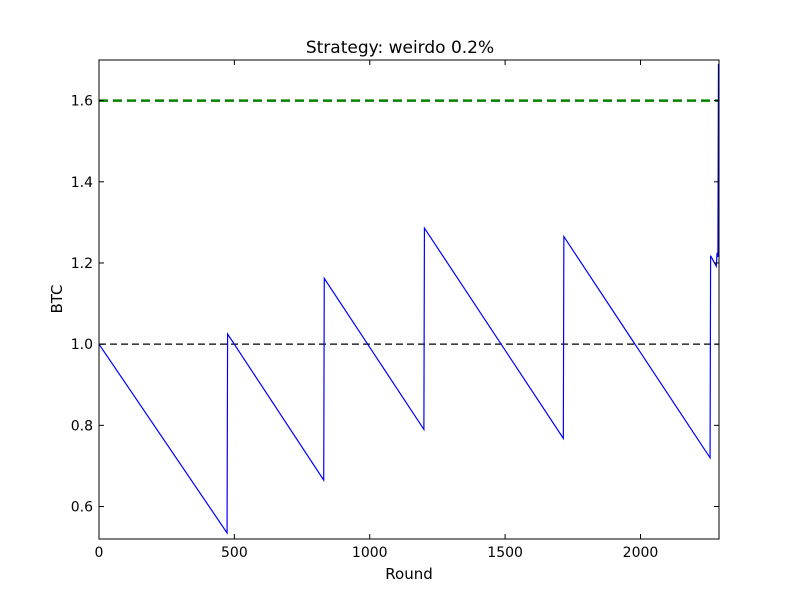  What do you see at coordinates (400, 48) in the screenshot?
I see `chart-title: Strategy: weirdo 0.2%` at bounding box center [400, 48].